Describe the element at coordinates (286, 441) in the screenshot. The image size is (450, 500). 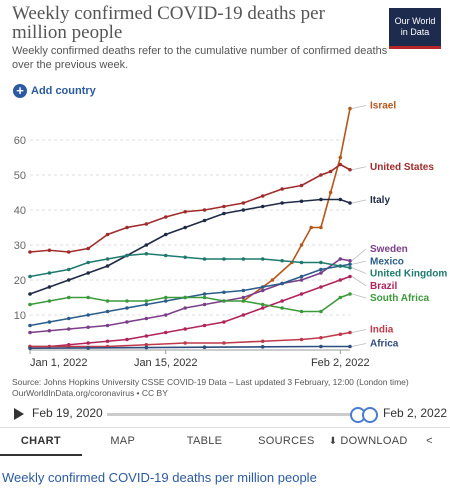
I see `tab-sources: SOURCES` at that location.